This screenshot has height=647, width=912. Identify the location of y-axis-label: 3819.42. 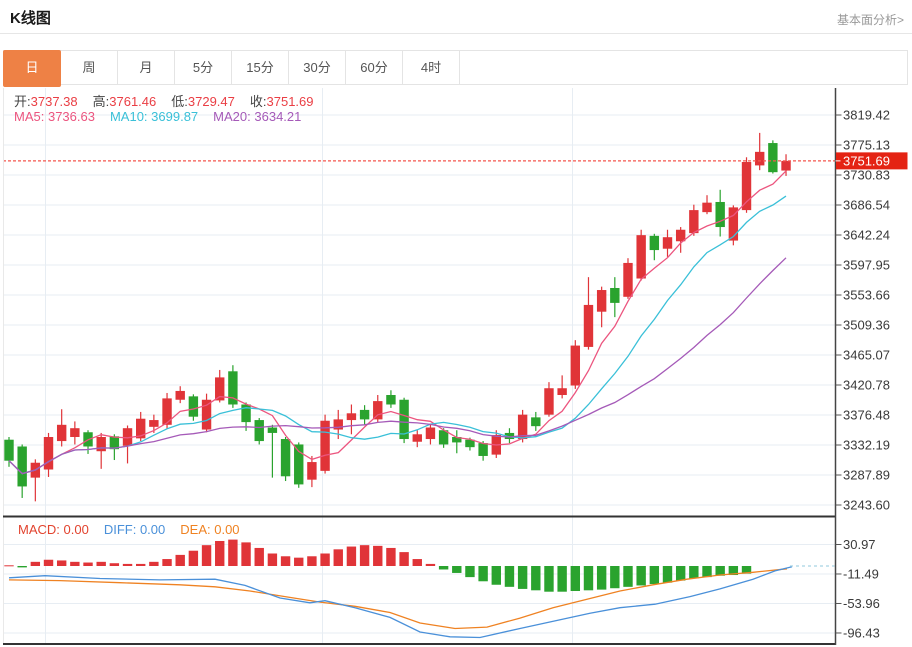
(866, 115).